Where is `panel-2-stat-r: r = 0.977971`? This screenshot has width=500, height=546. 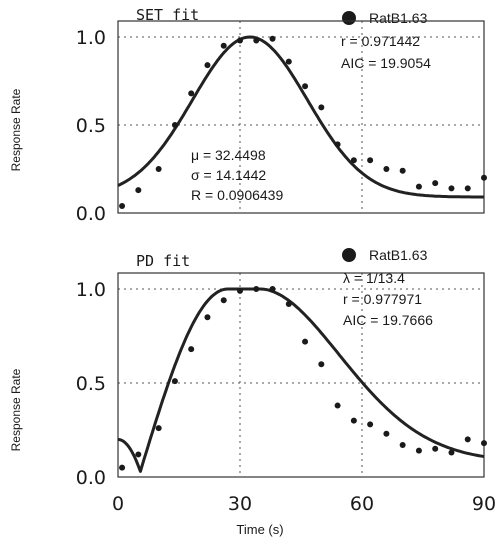 panel-2-stat-r: r = 0.977971 is located at coordinates (382, 299).